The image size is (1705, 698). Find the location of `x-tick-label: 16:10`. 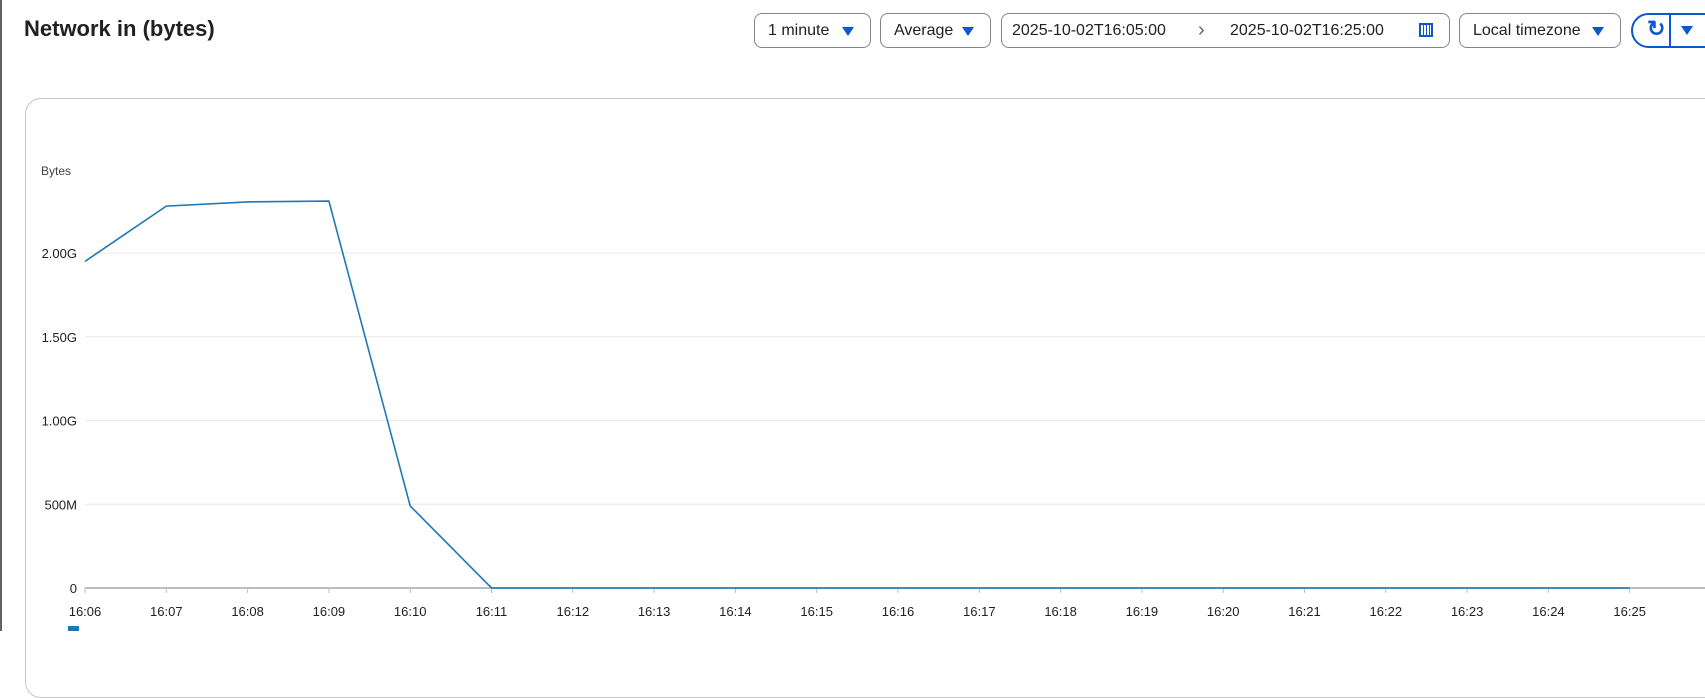

x-tick-label: 16:10 is located at coordinates (410, 611).